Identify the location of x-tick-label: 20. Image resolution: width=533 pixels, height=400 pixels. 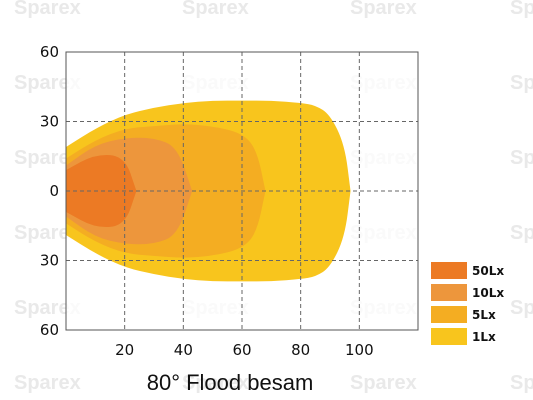
(124, 350).